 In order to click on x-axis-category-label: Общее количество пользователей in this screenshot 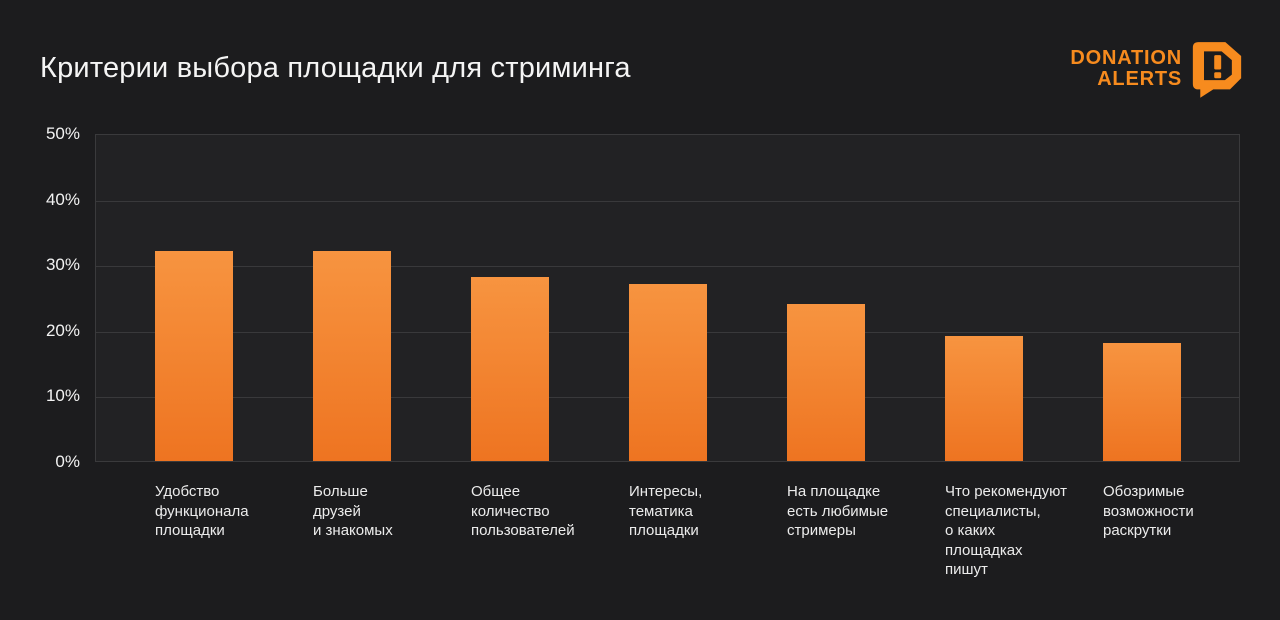, I will do `click(523, 511)`.